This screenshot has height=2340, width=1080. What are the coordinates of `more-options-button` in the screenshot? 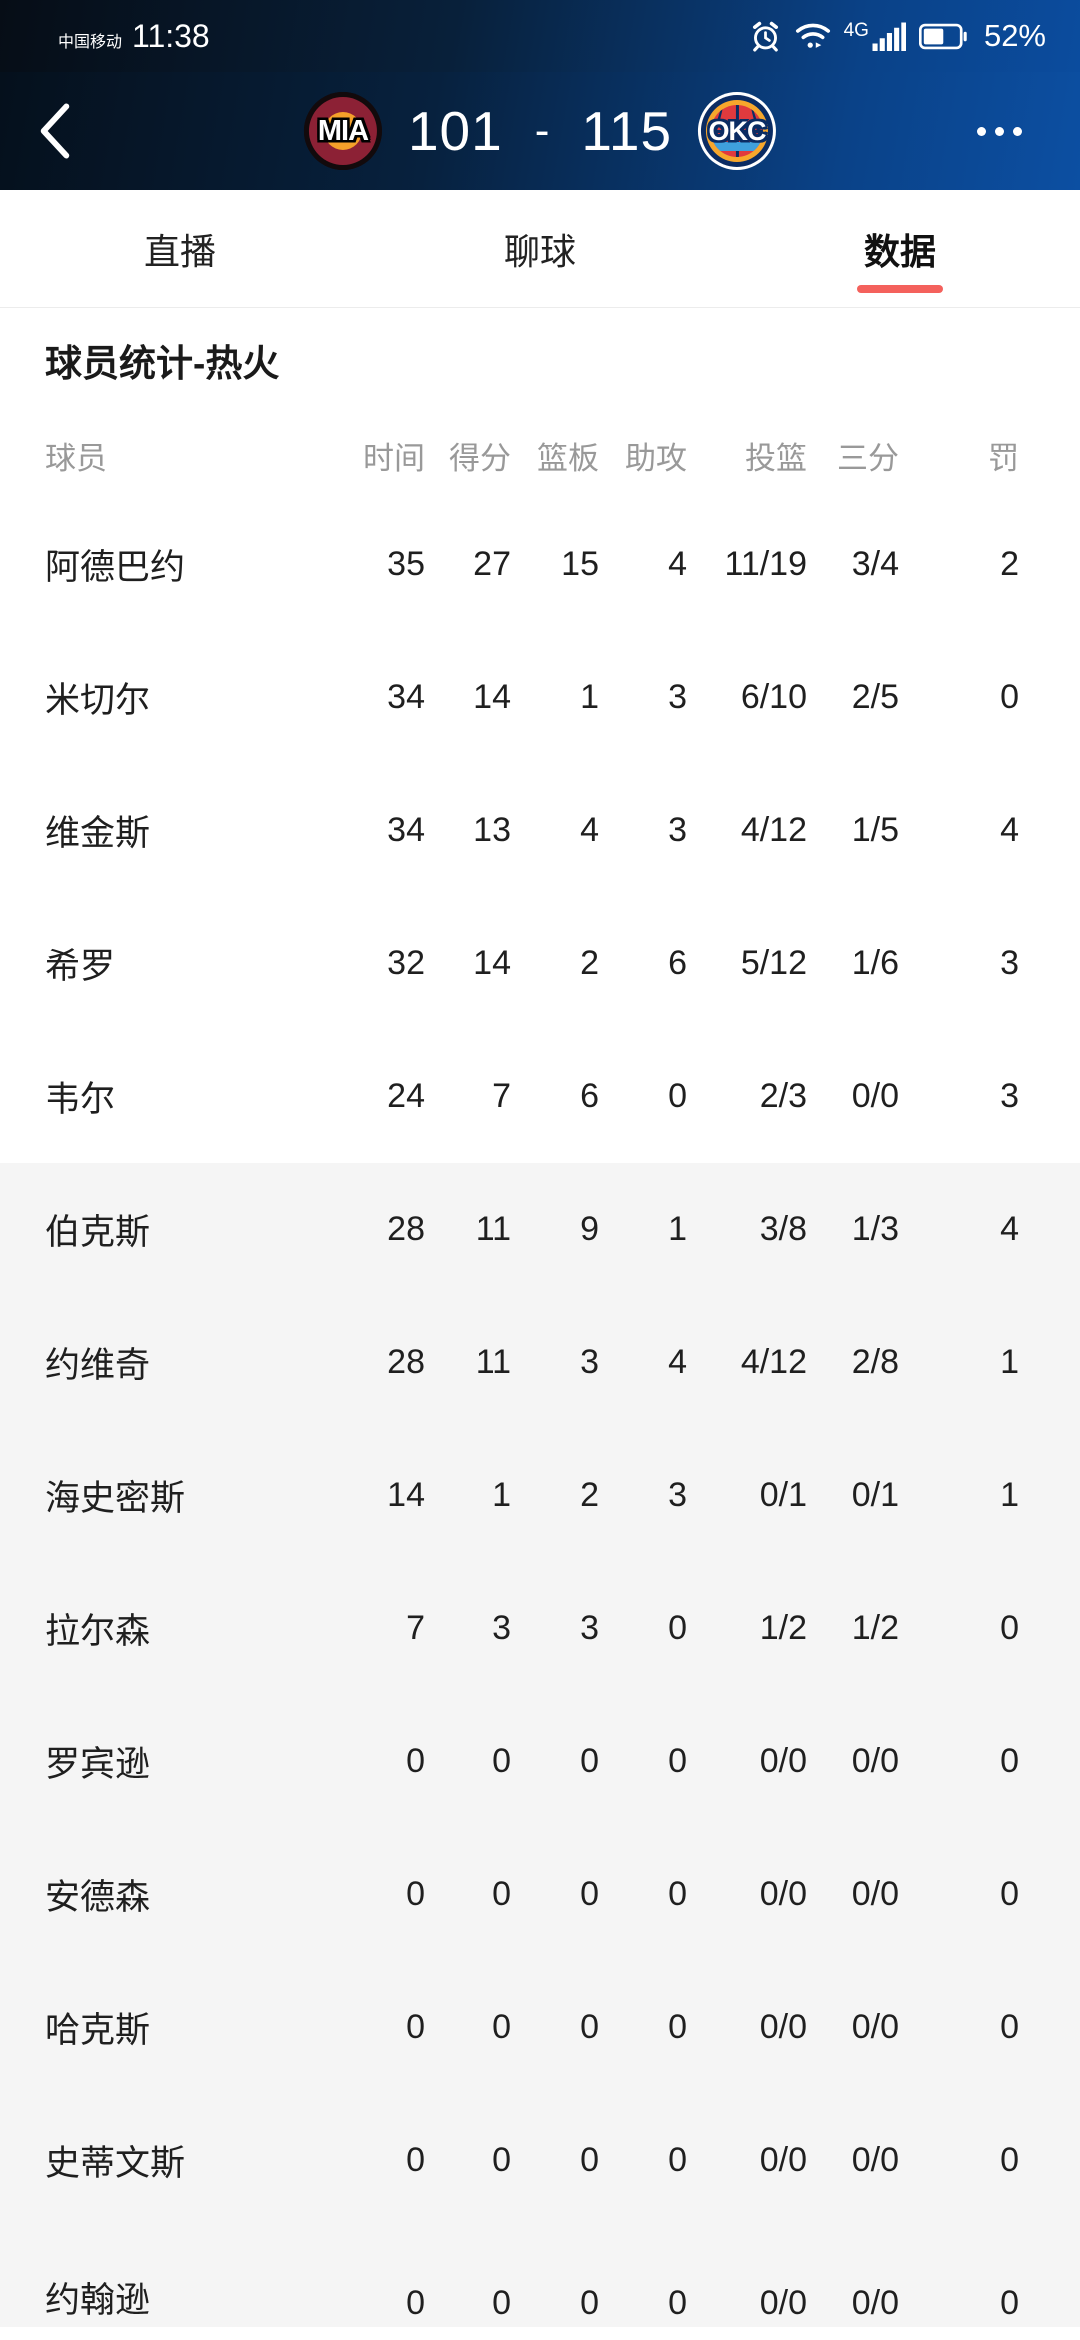 It's located at (999, 131).